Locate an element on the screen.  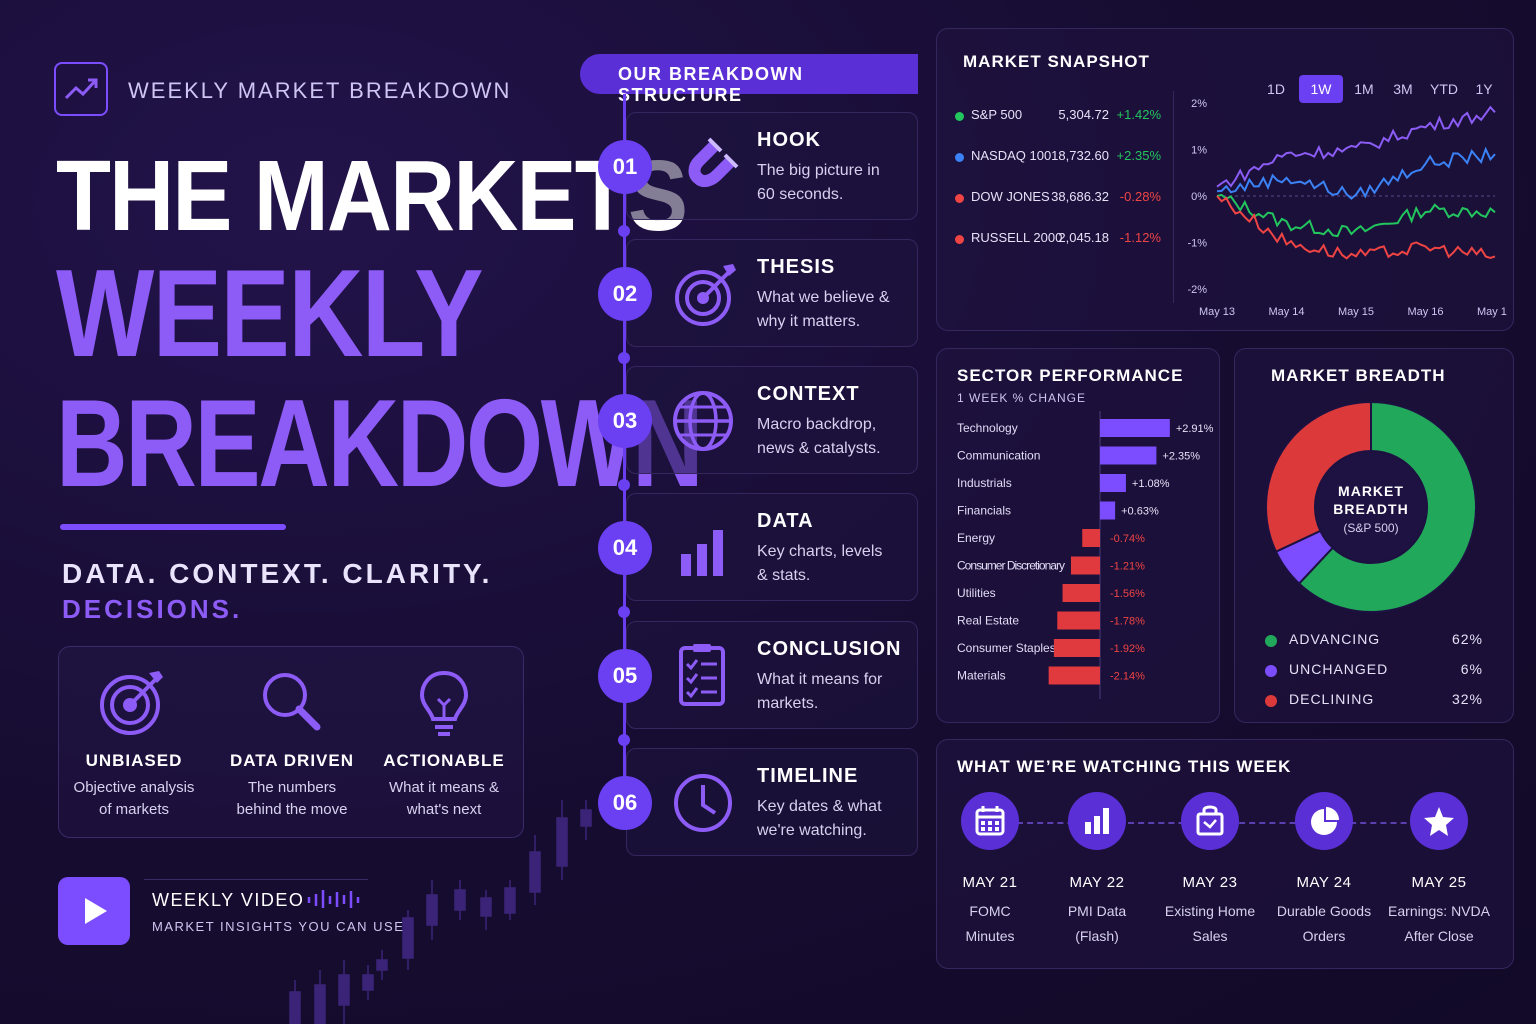
step-title: HOOK is located at coordinates (789, 140).